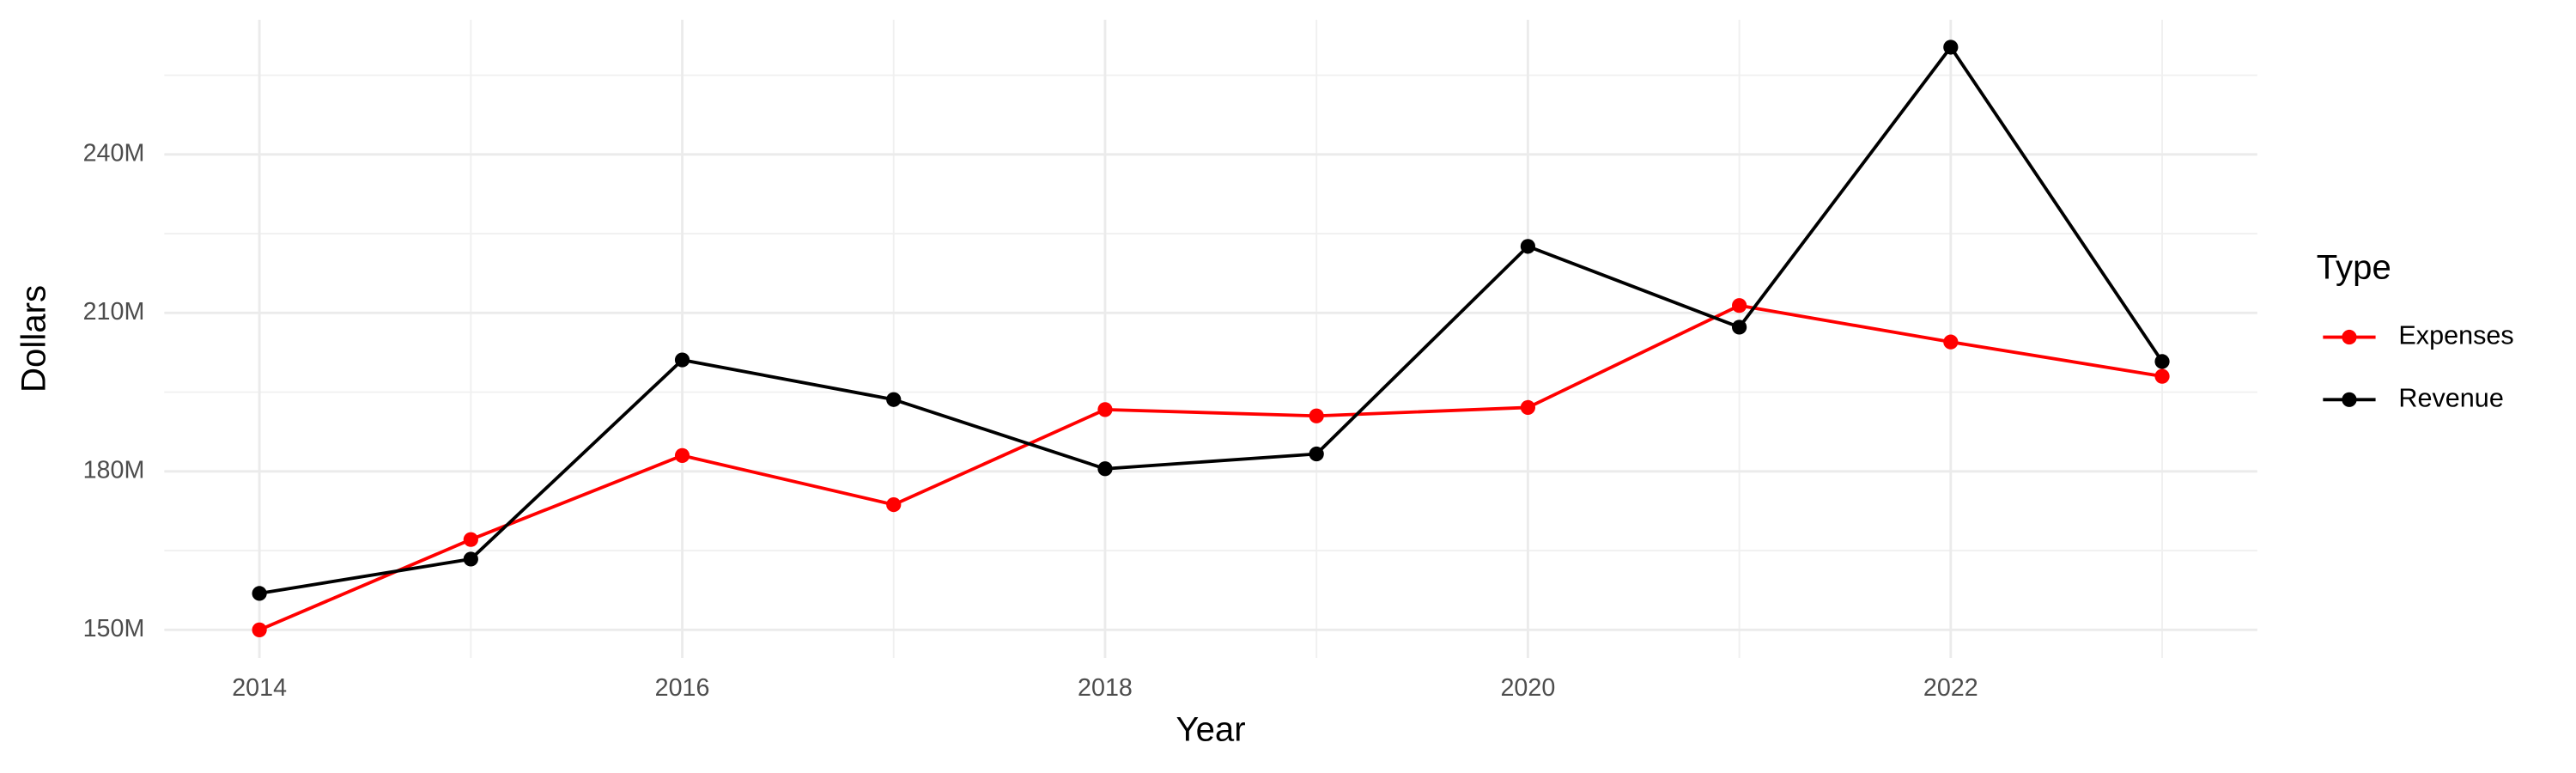 The image size is (2576, 773). Describe the element at coordinates (259, 688) in the screenshot. I see `x-tick-label: 2014` at that location.